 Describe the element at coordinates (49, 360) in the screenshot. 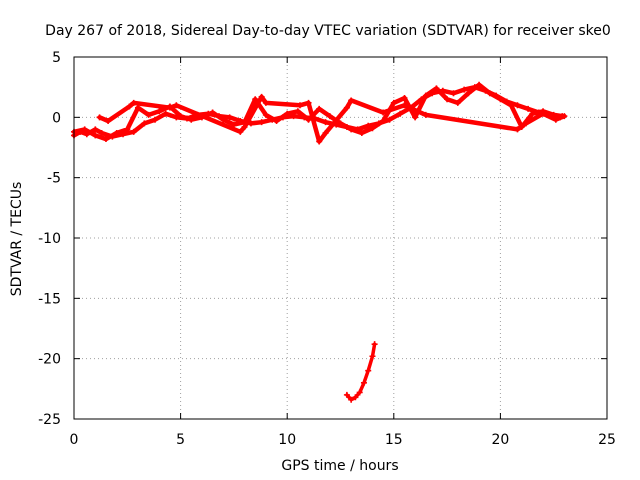

I see `y-tick-label: -20` at that location.